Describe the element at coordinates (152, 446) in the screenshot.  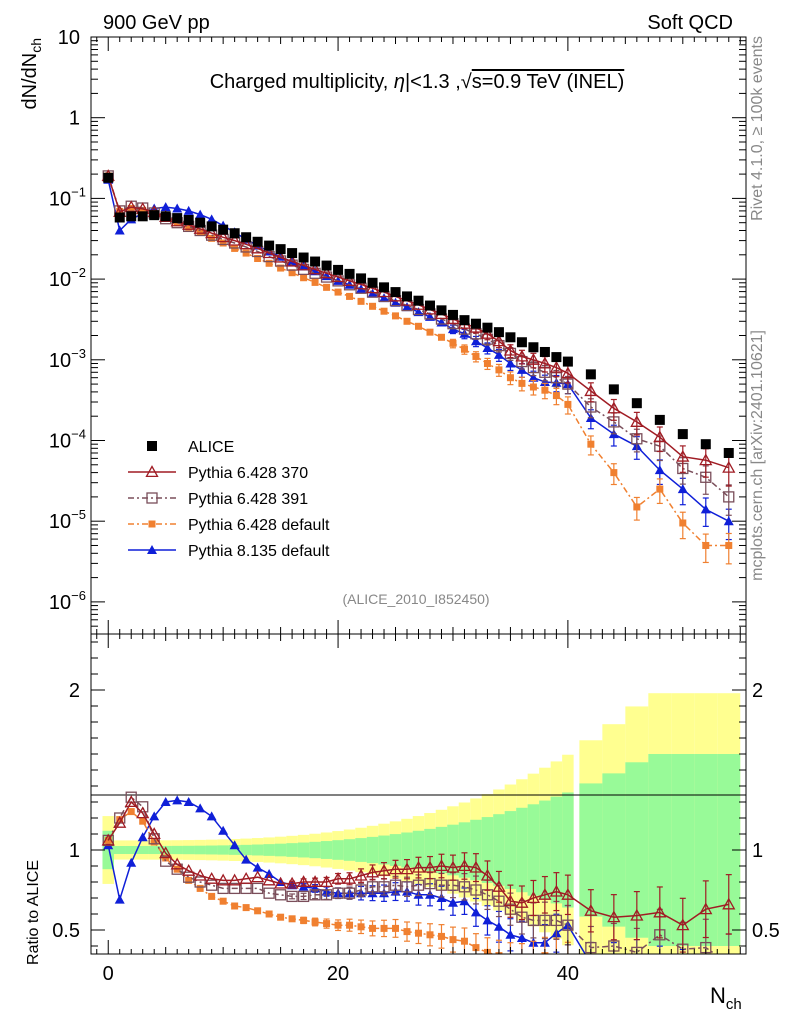
I see `legend-marker-alice` at that location.